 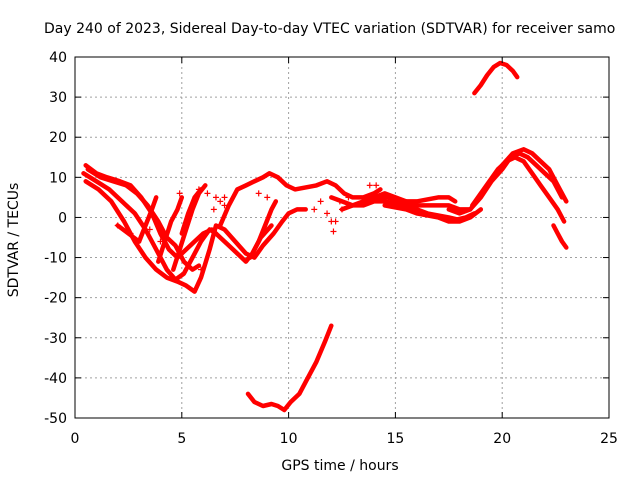 I want to click on x-tick-label: 15, so click(x=395, y=439).